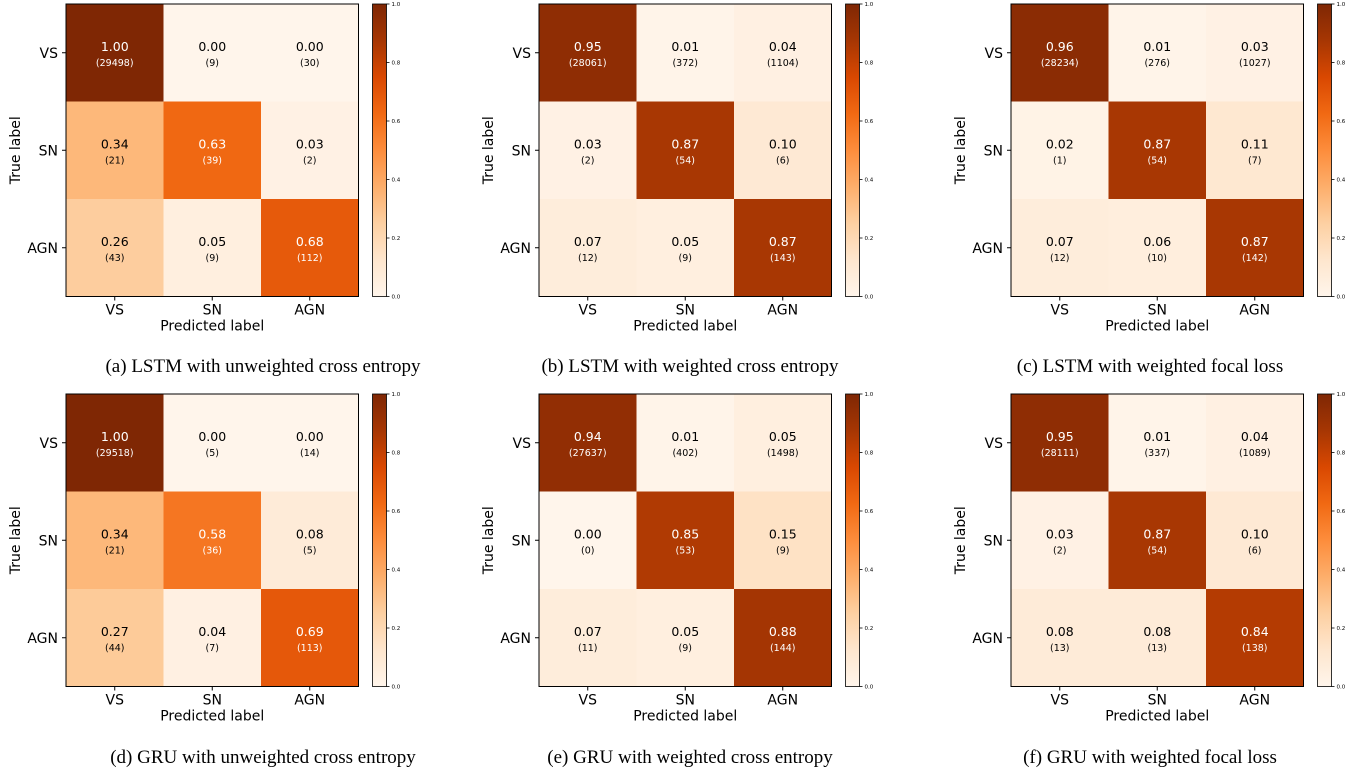 The image size is (1371, 777). I want to click on cell-count-label: (13), so click(1060, 648).